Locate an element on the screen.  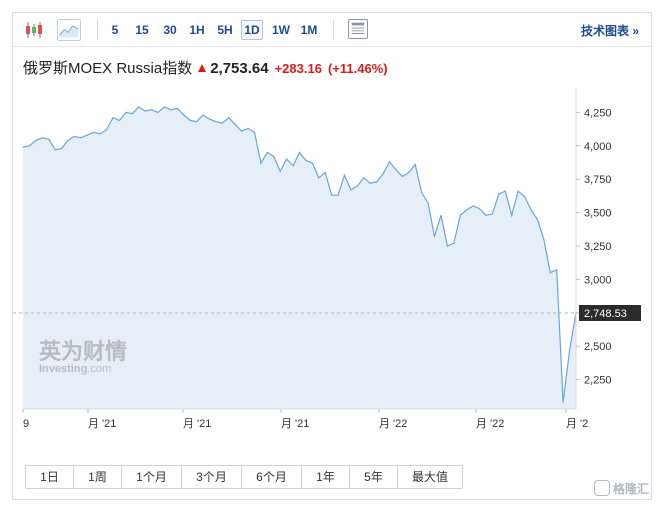
interval-5: 5 is located at coordinates (115, 30).